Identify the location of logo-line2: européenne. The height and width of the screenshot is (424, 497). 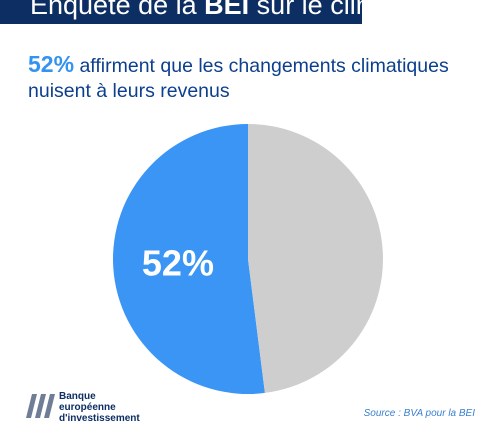
(87, 407).